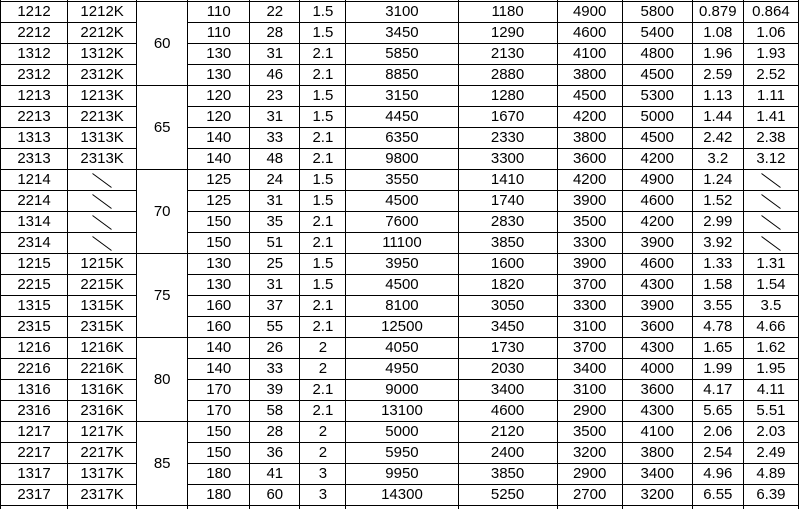 Image resolution: width=799 pixels, height=509 pixels. Describe the element at coordinates (102, 327) in the screenshot. I see `cell-bearing-number-k: 2315K` at that location.